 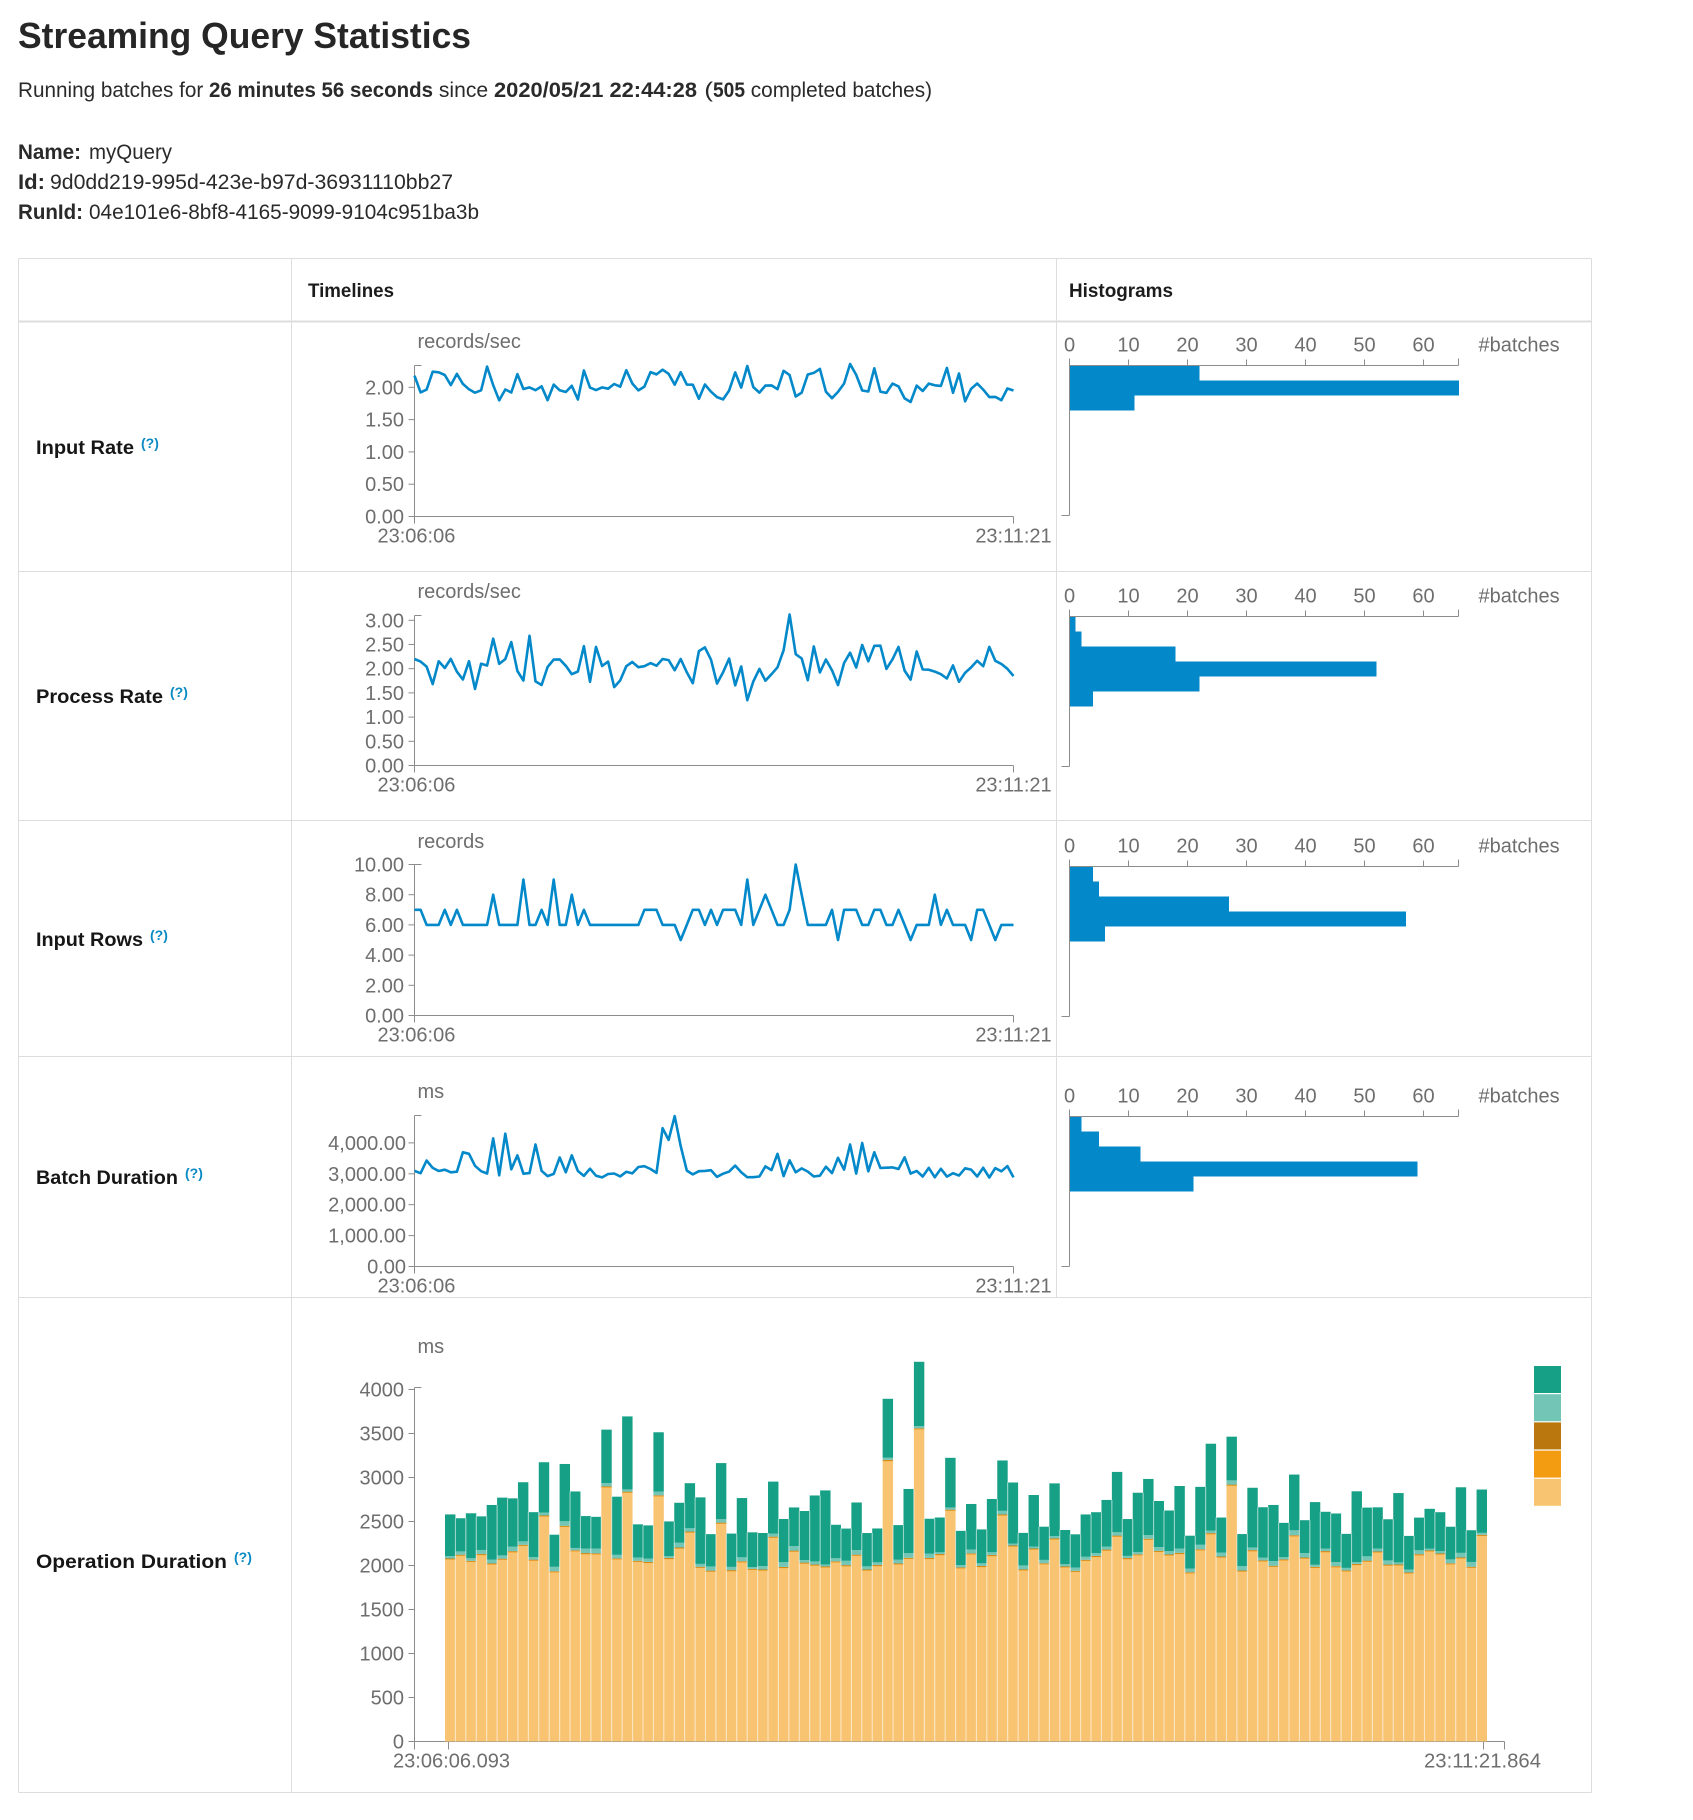 I want to click on svg-text: 1,000.00, so click(x=367, y=1237).